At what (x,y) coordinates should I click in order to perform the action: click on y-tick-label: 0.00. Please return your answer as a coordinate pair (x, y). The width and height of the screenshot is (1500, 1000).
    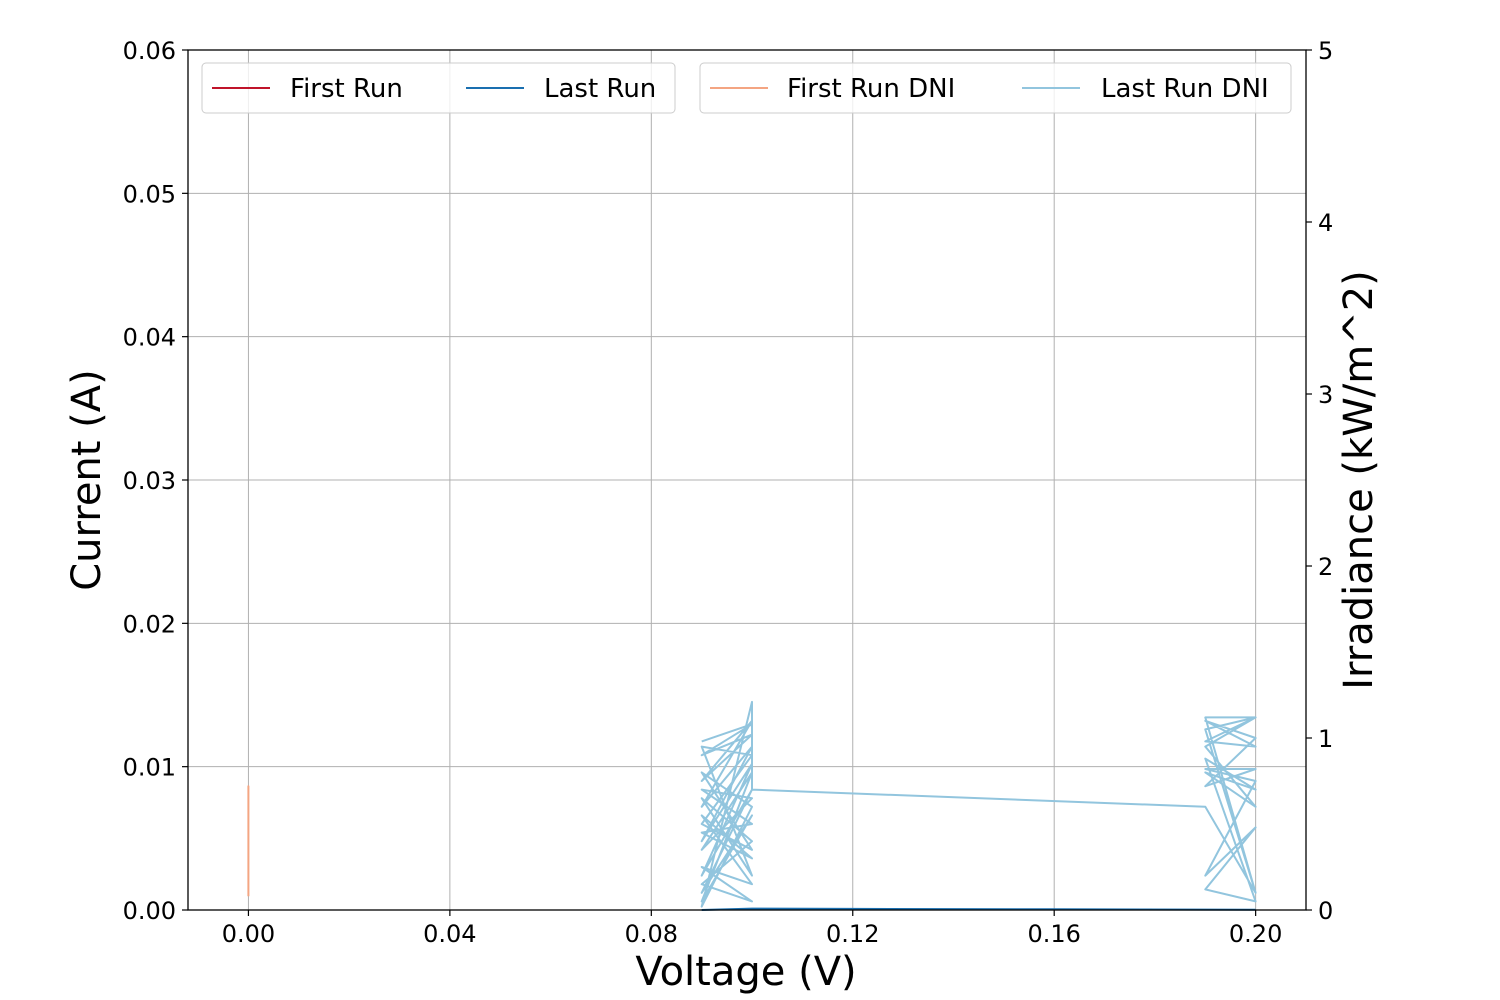
    Looking at the image, I should click on (149, 911).